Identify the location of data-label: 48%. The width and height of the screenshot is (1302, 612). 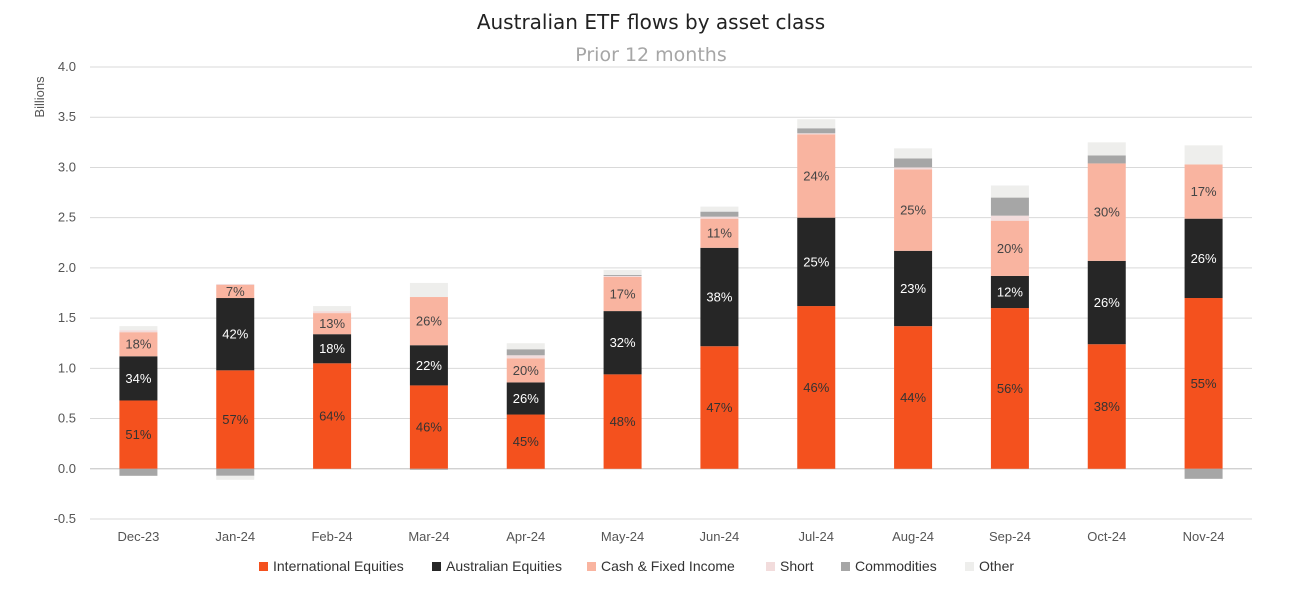
(623, 421).